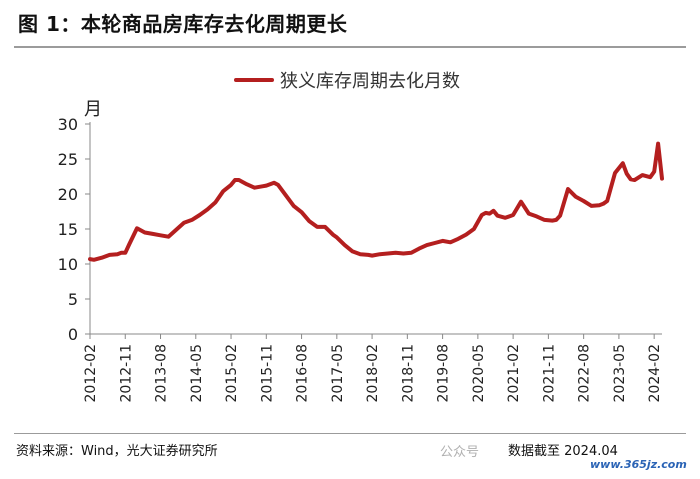 The height and width of the screenshot is (479, 700). What do you see at coordinates (126, 373) in the screenshot?
I see `x-tick-label: 2012-11` at bounding box center [126, 373].